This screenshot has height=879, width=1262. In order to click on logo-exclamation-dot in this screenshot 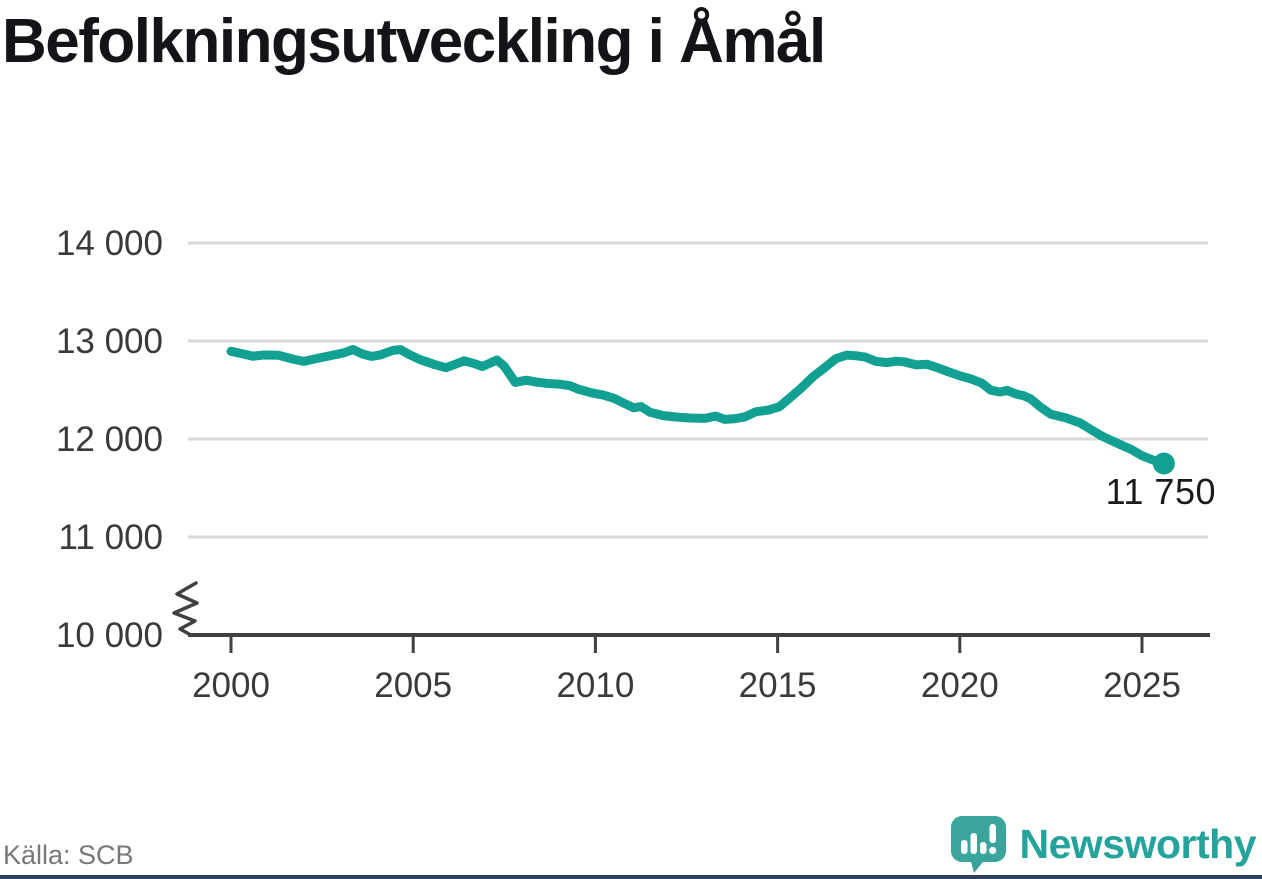, I will do `click(992, 850)`.